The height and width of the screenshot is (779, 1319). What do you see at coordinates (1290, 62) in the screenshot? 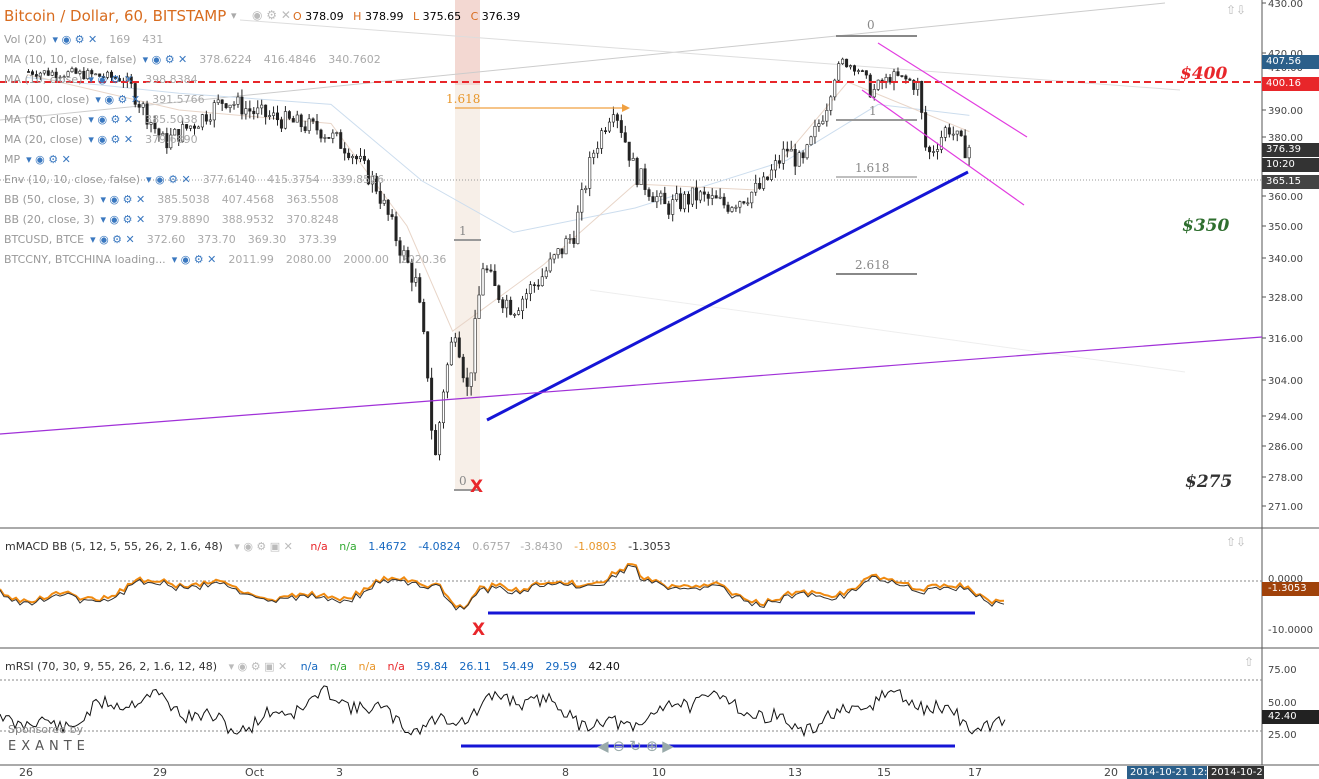
I see `price-tag-ma: 407.56` at bounding box center [1290, 62].